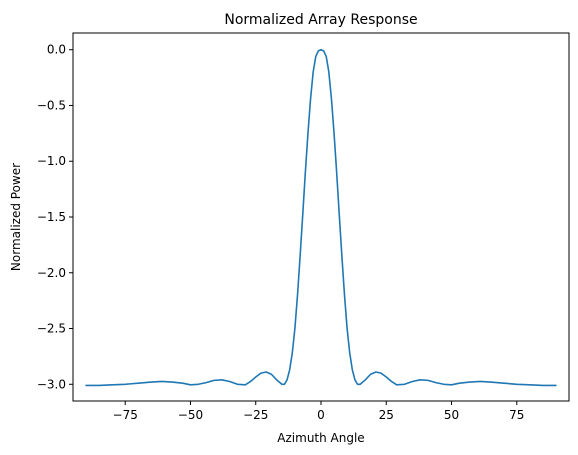 The image size is (578, 455). What do you see at coordinates (190, 415) in the screenshot?
I see `x-tick-label: −50` at bounding box center [190, 415].